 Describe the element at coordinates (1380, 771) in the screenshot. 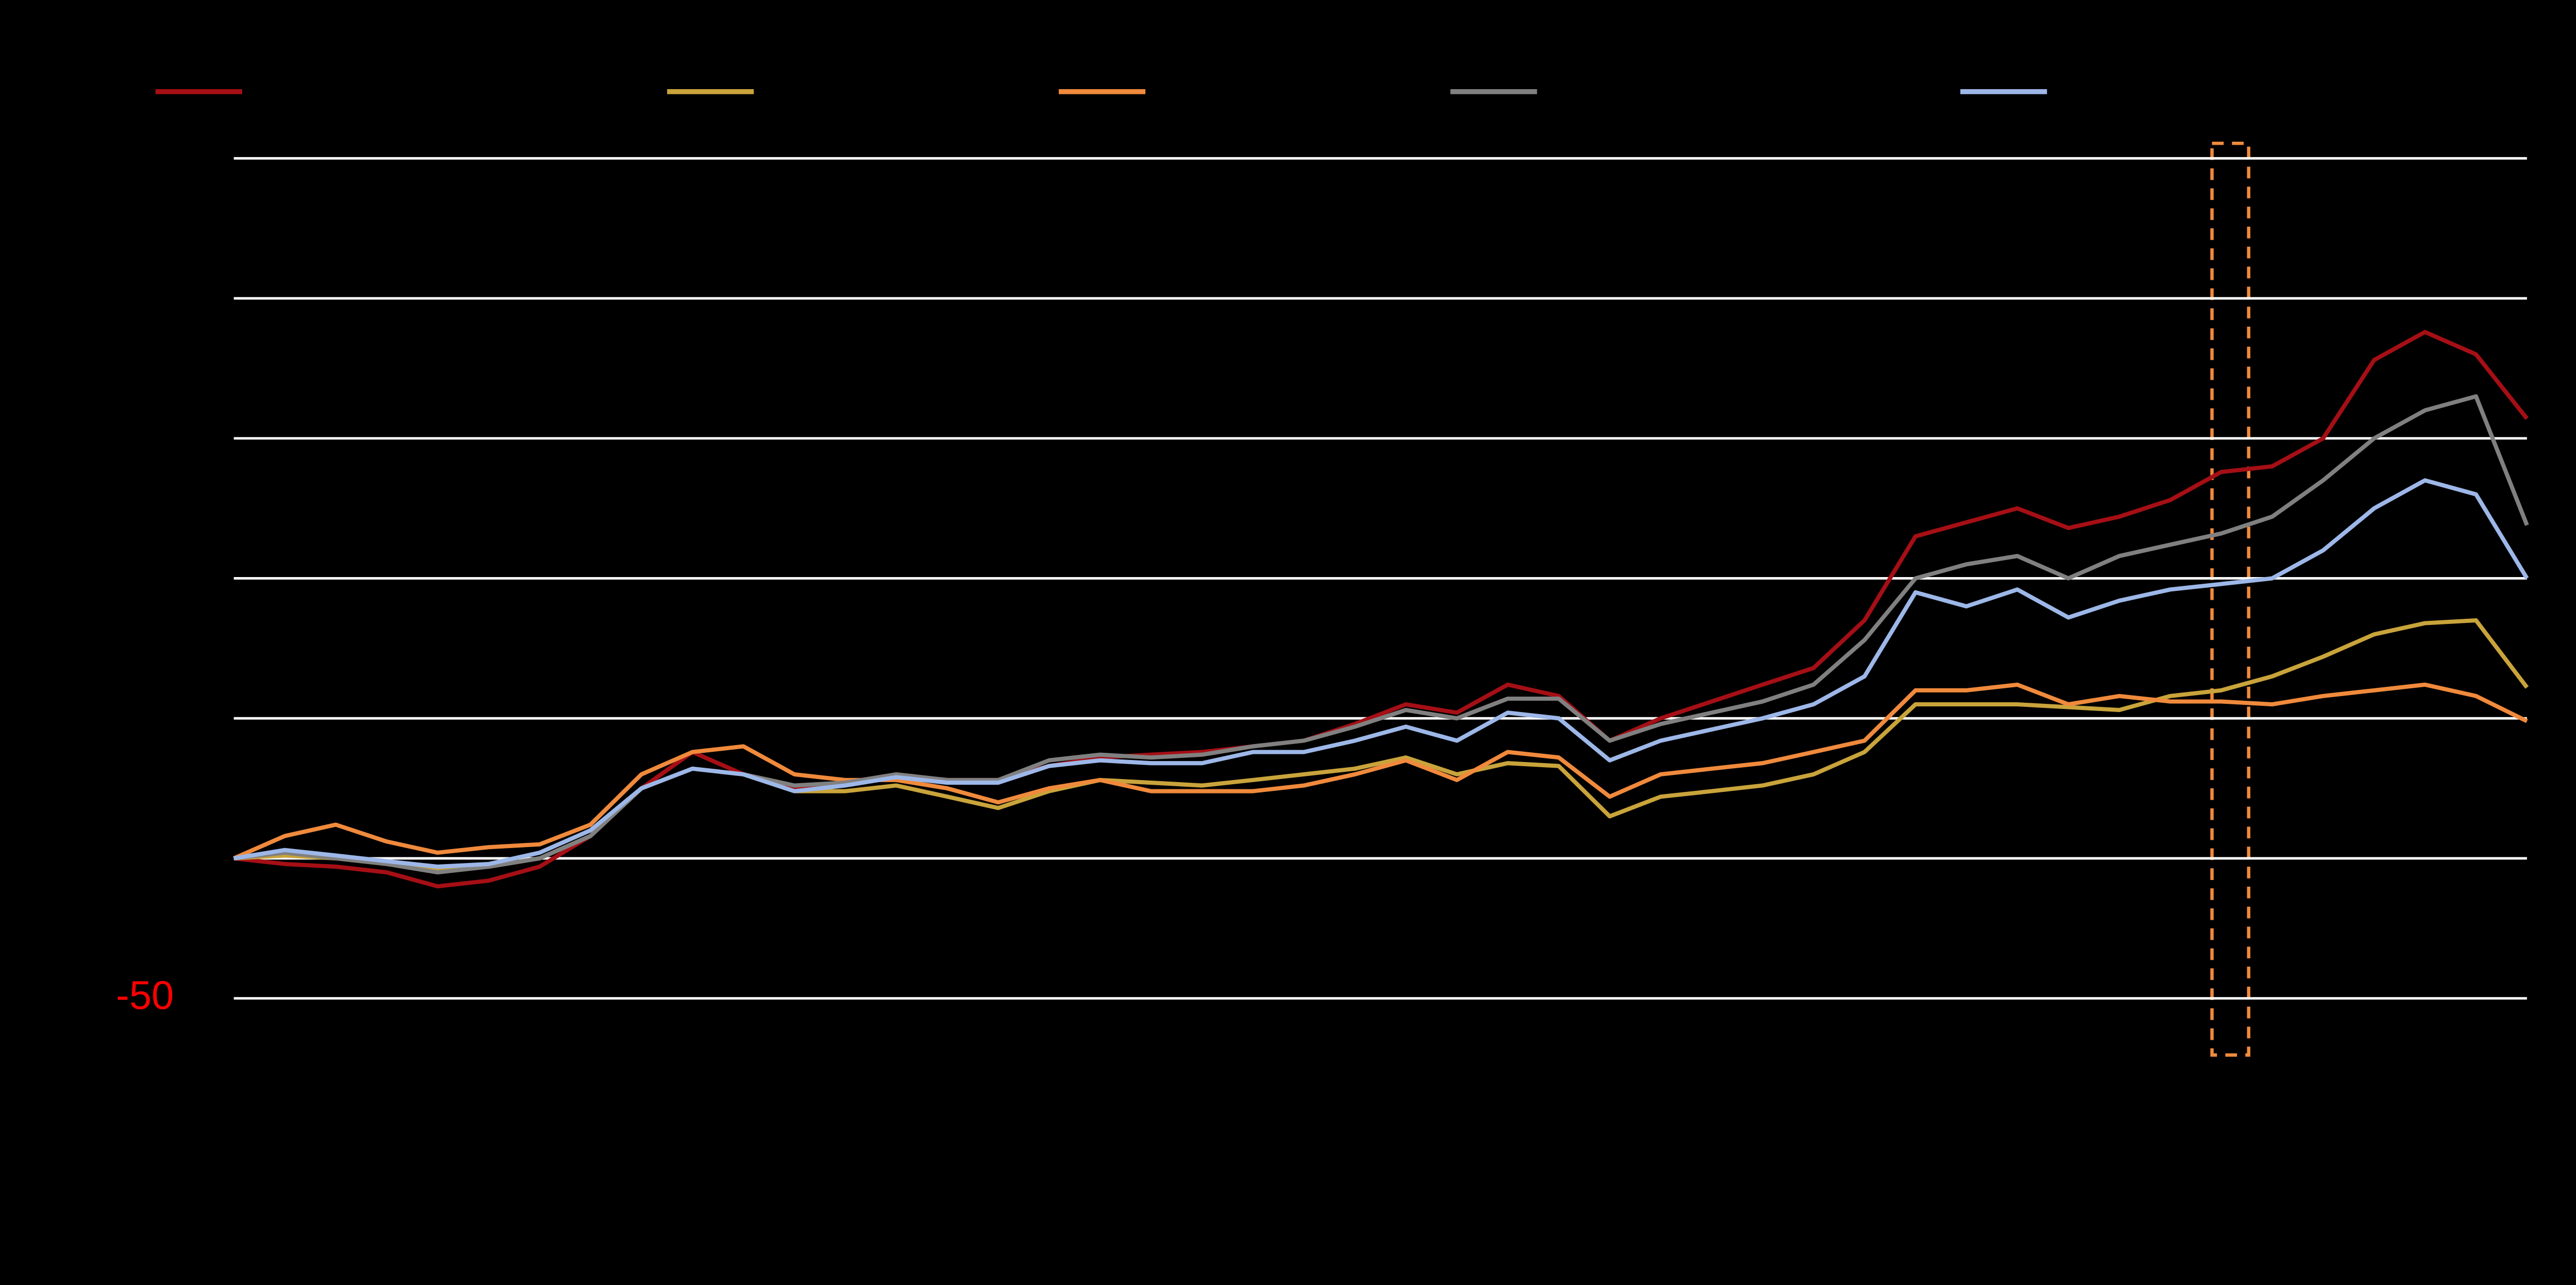

I see `series-line` at that location.